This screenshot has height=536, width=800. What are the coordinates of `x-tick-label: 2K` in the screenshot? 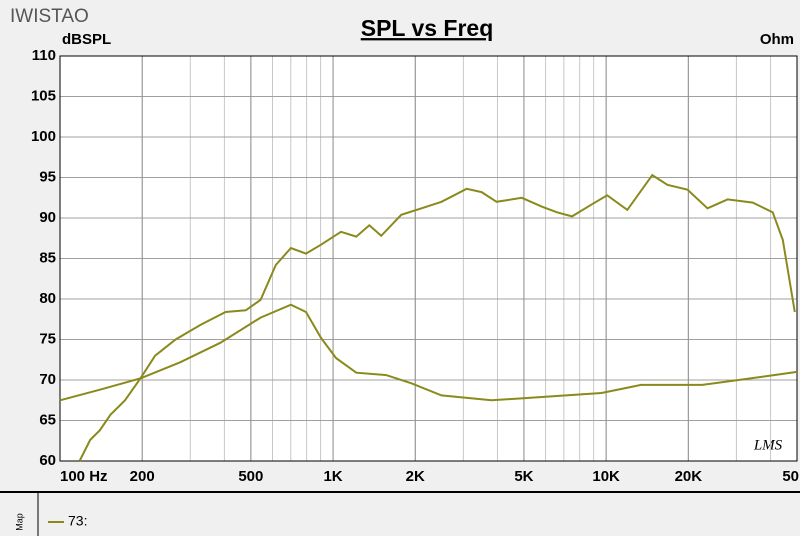 It's located at (415, 476).